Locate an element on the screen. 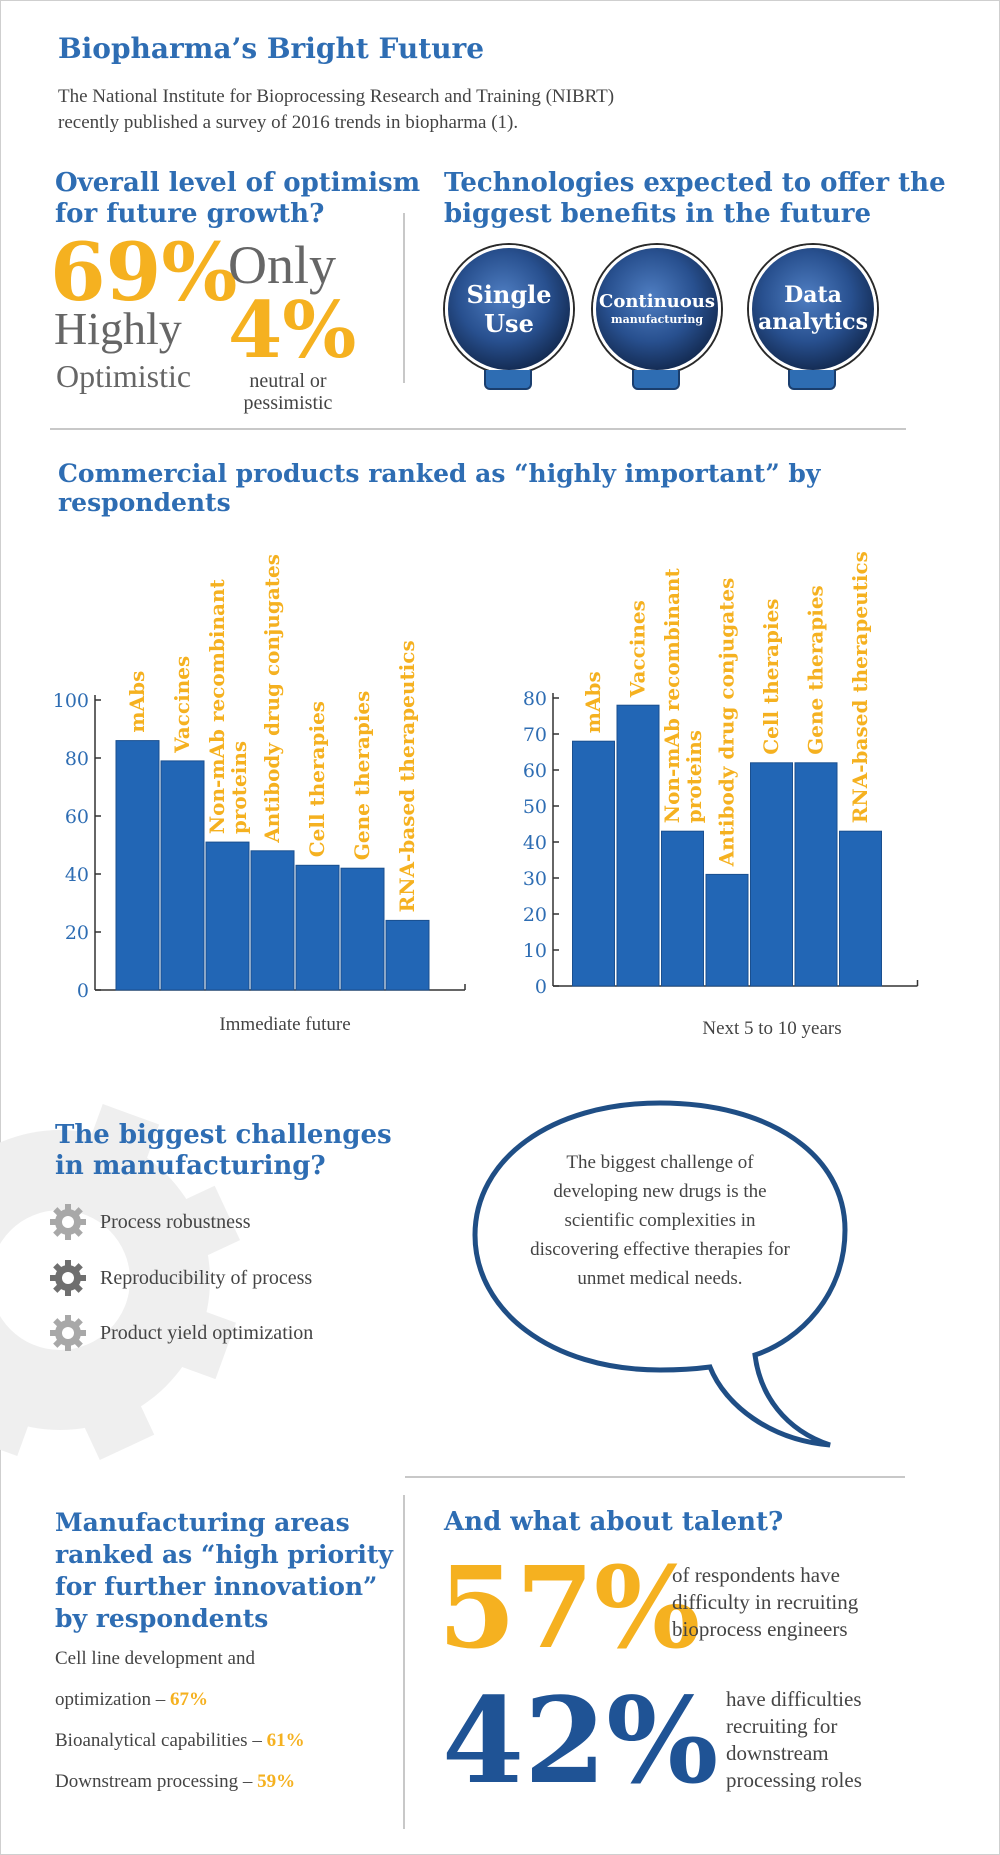 This screenshot has width=1000, height=1855. optimism-low-label-1: neutral or is located at coordinates (288, 381).